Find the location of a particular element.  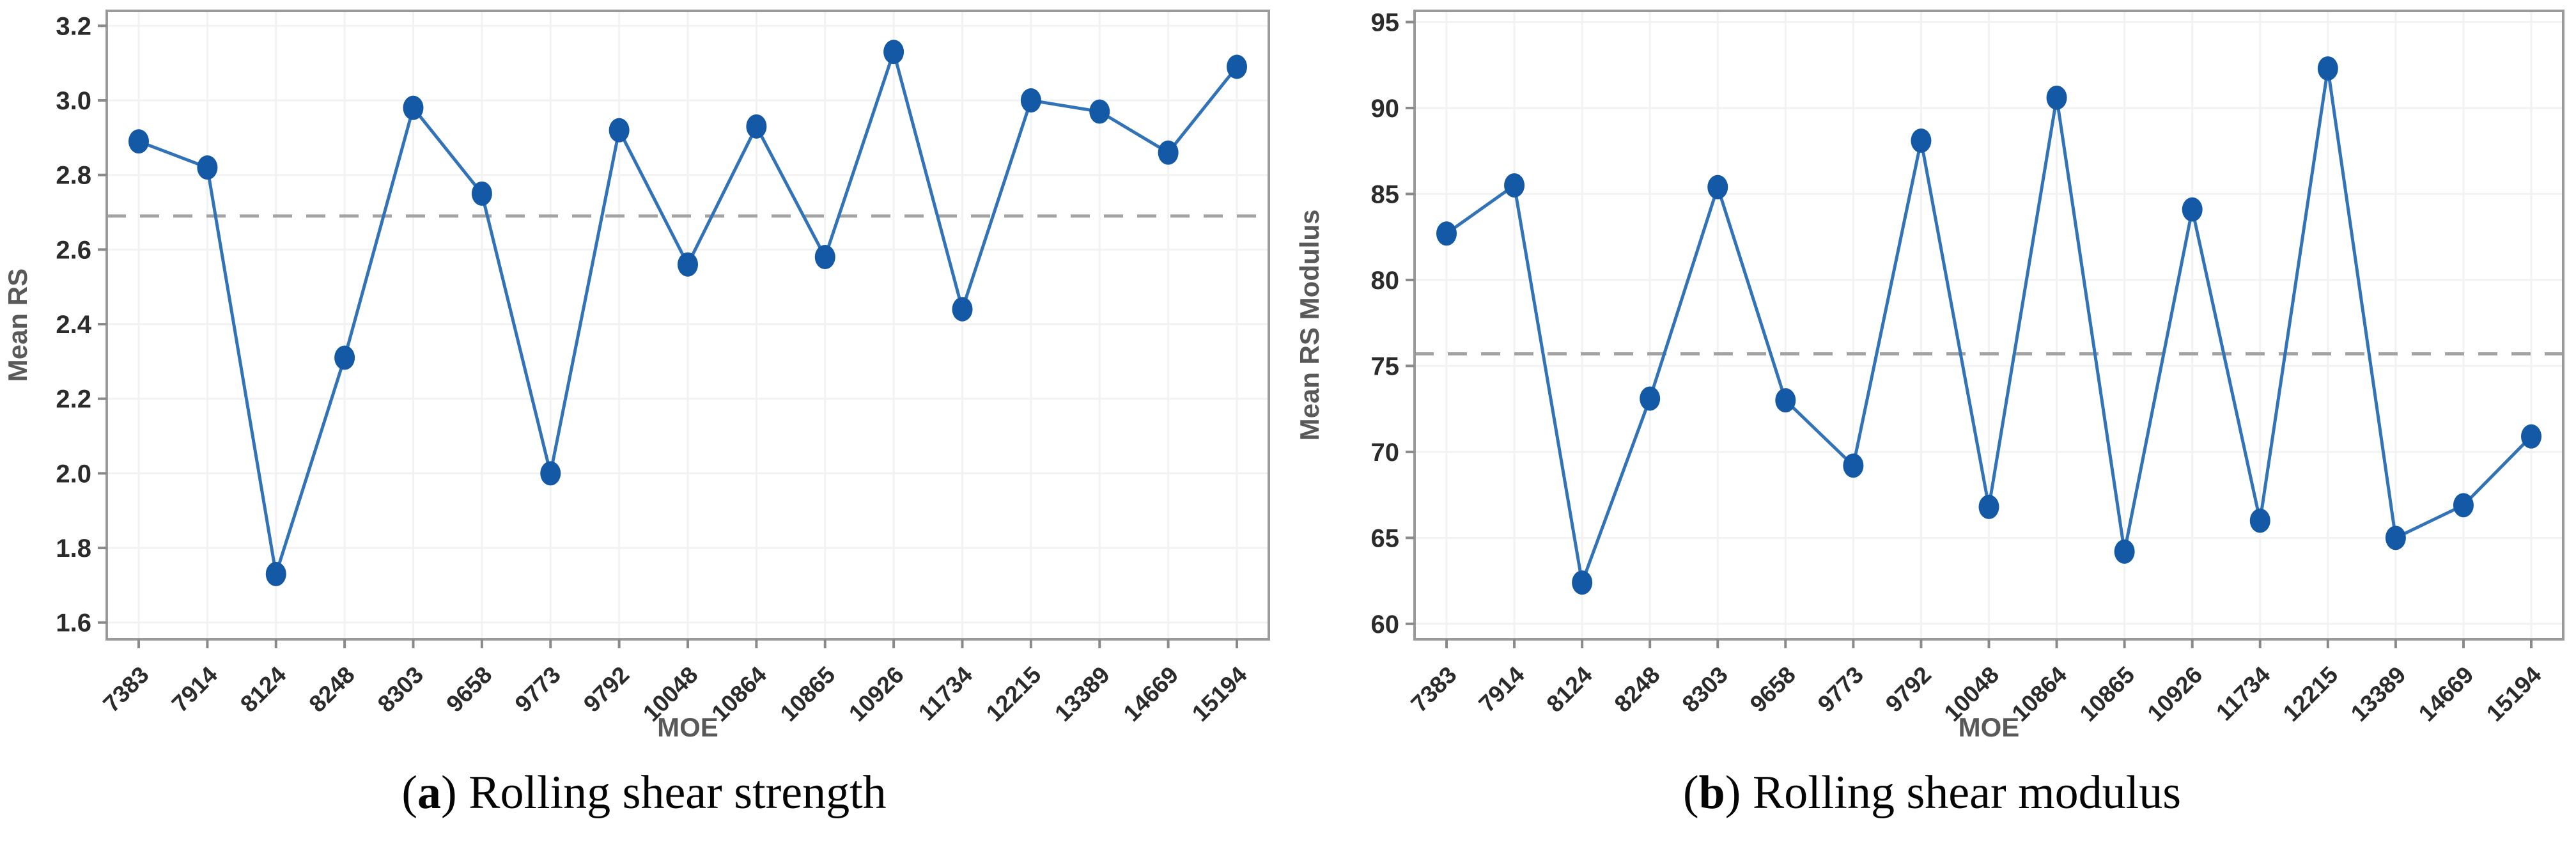

y-tick-label: 80 is located at coordinates (1386, 281).